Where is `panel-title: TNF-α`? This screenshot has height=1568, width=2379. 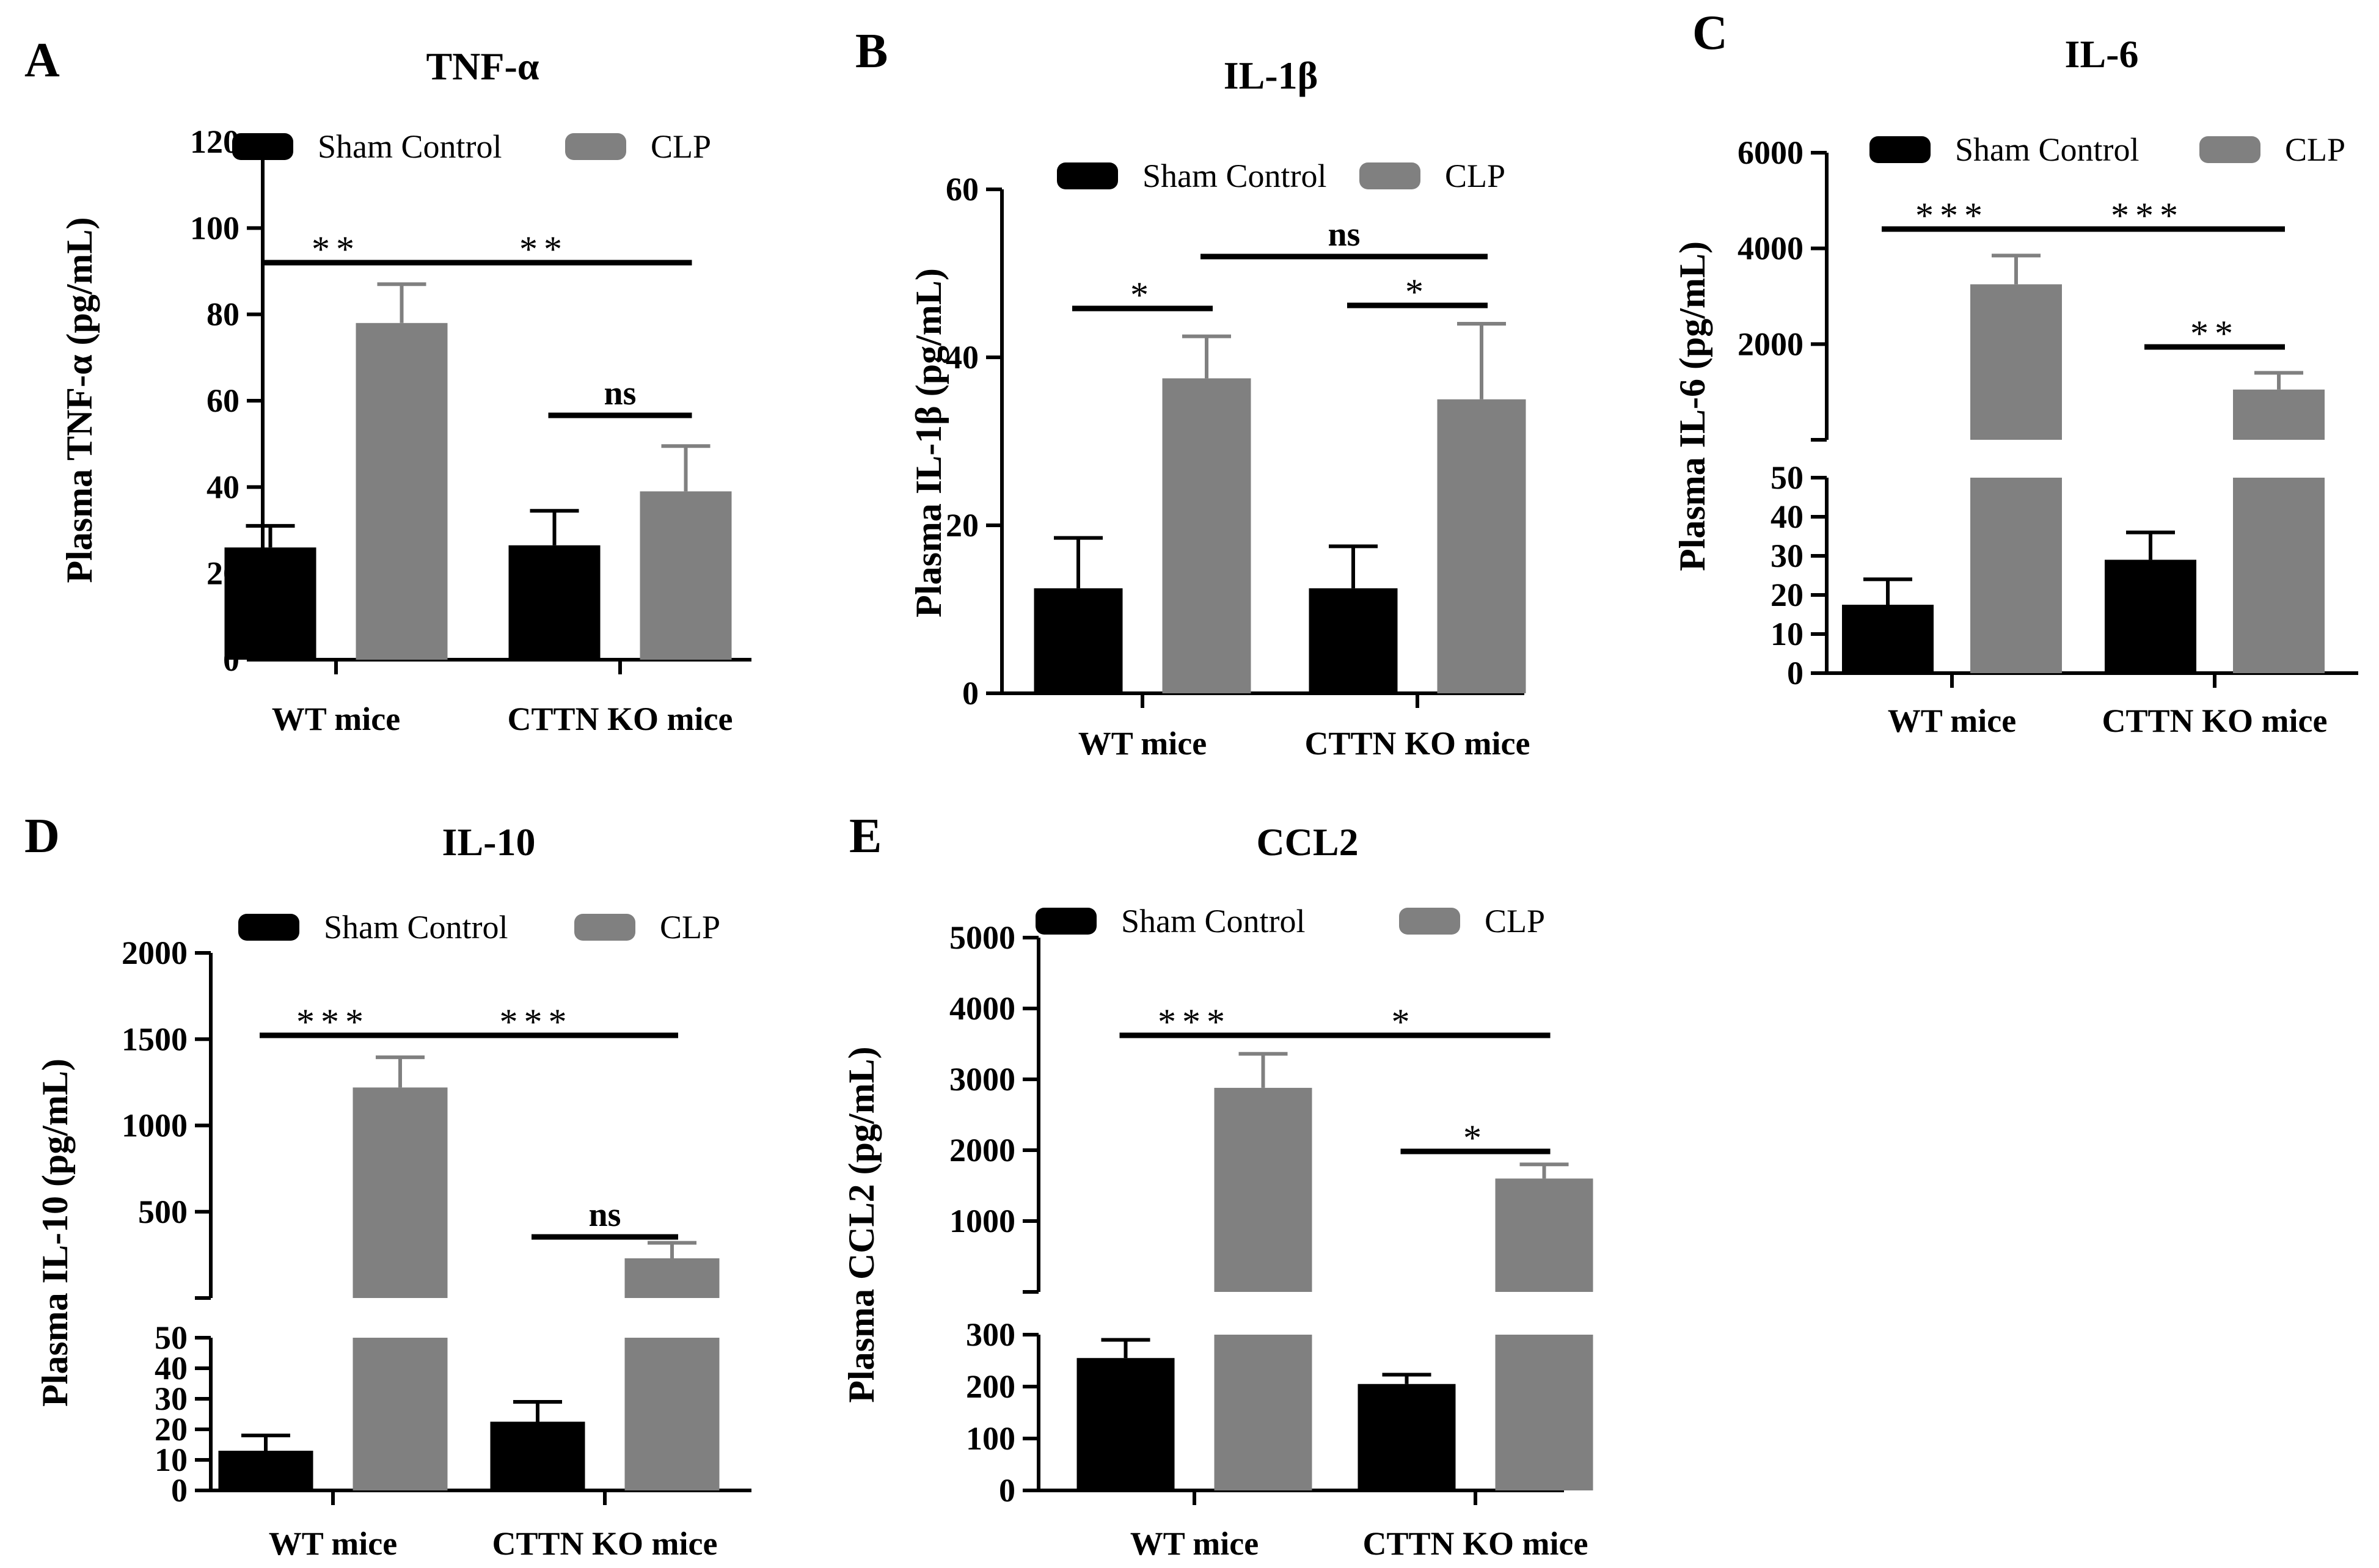 panel-title: TNF-α is located at coordinates (482, 66).